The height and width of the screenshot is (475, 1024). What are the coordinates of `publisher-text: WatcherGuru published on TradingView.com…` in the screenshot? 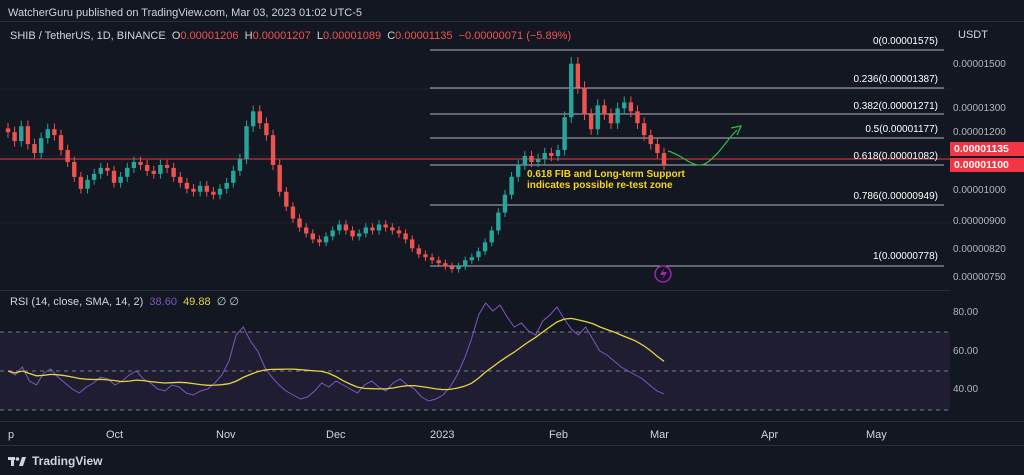 It's located at (185, 13).